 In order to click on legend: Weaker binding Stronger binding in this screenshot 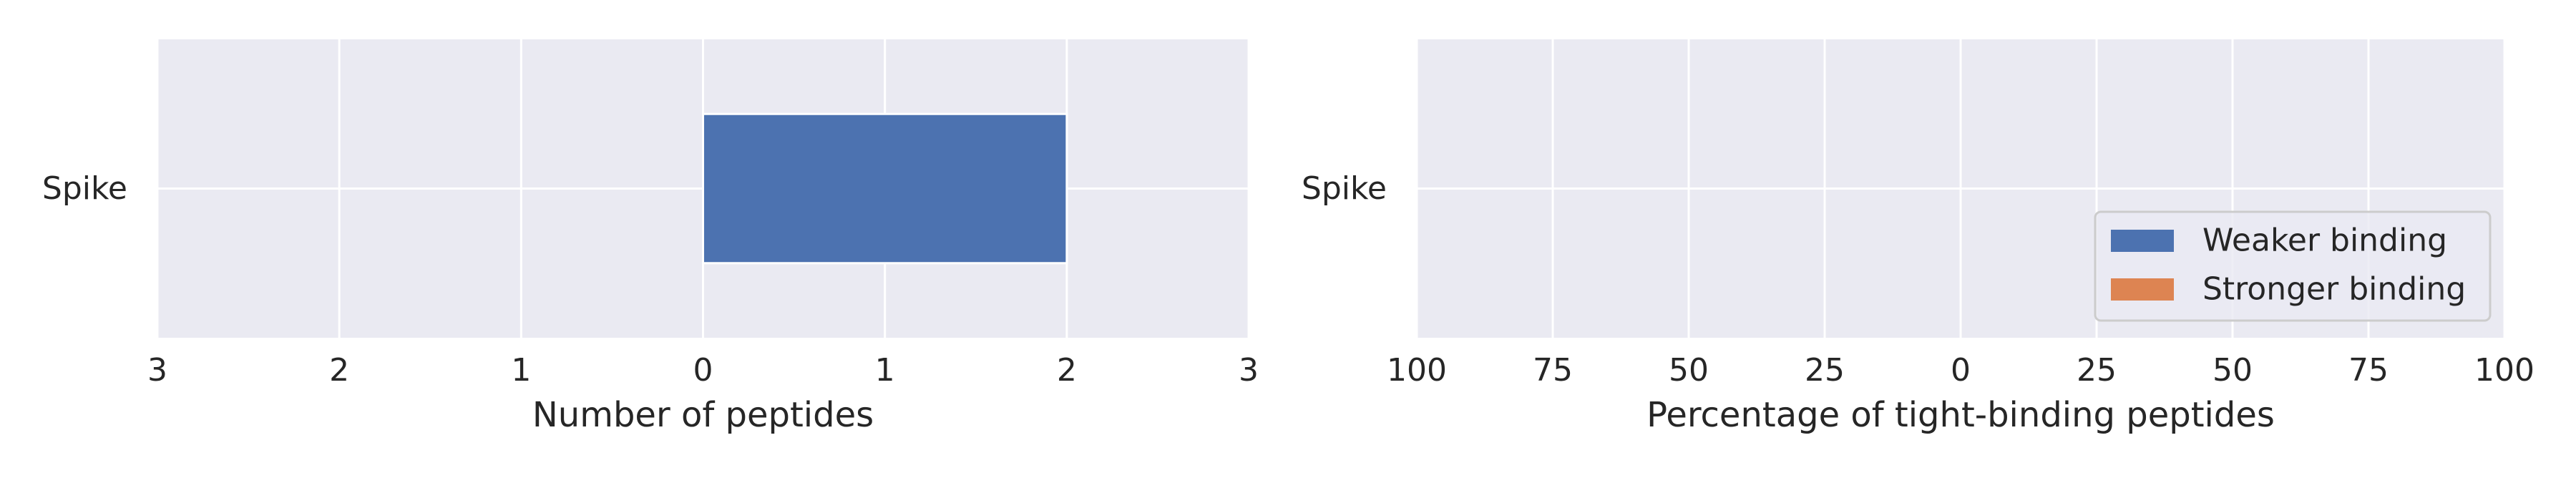, I will do `click(2293, 266)`.